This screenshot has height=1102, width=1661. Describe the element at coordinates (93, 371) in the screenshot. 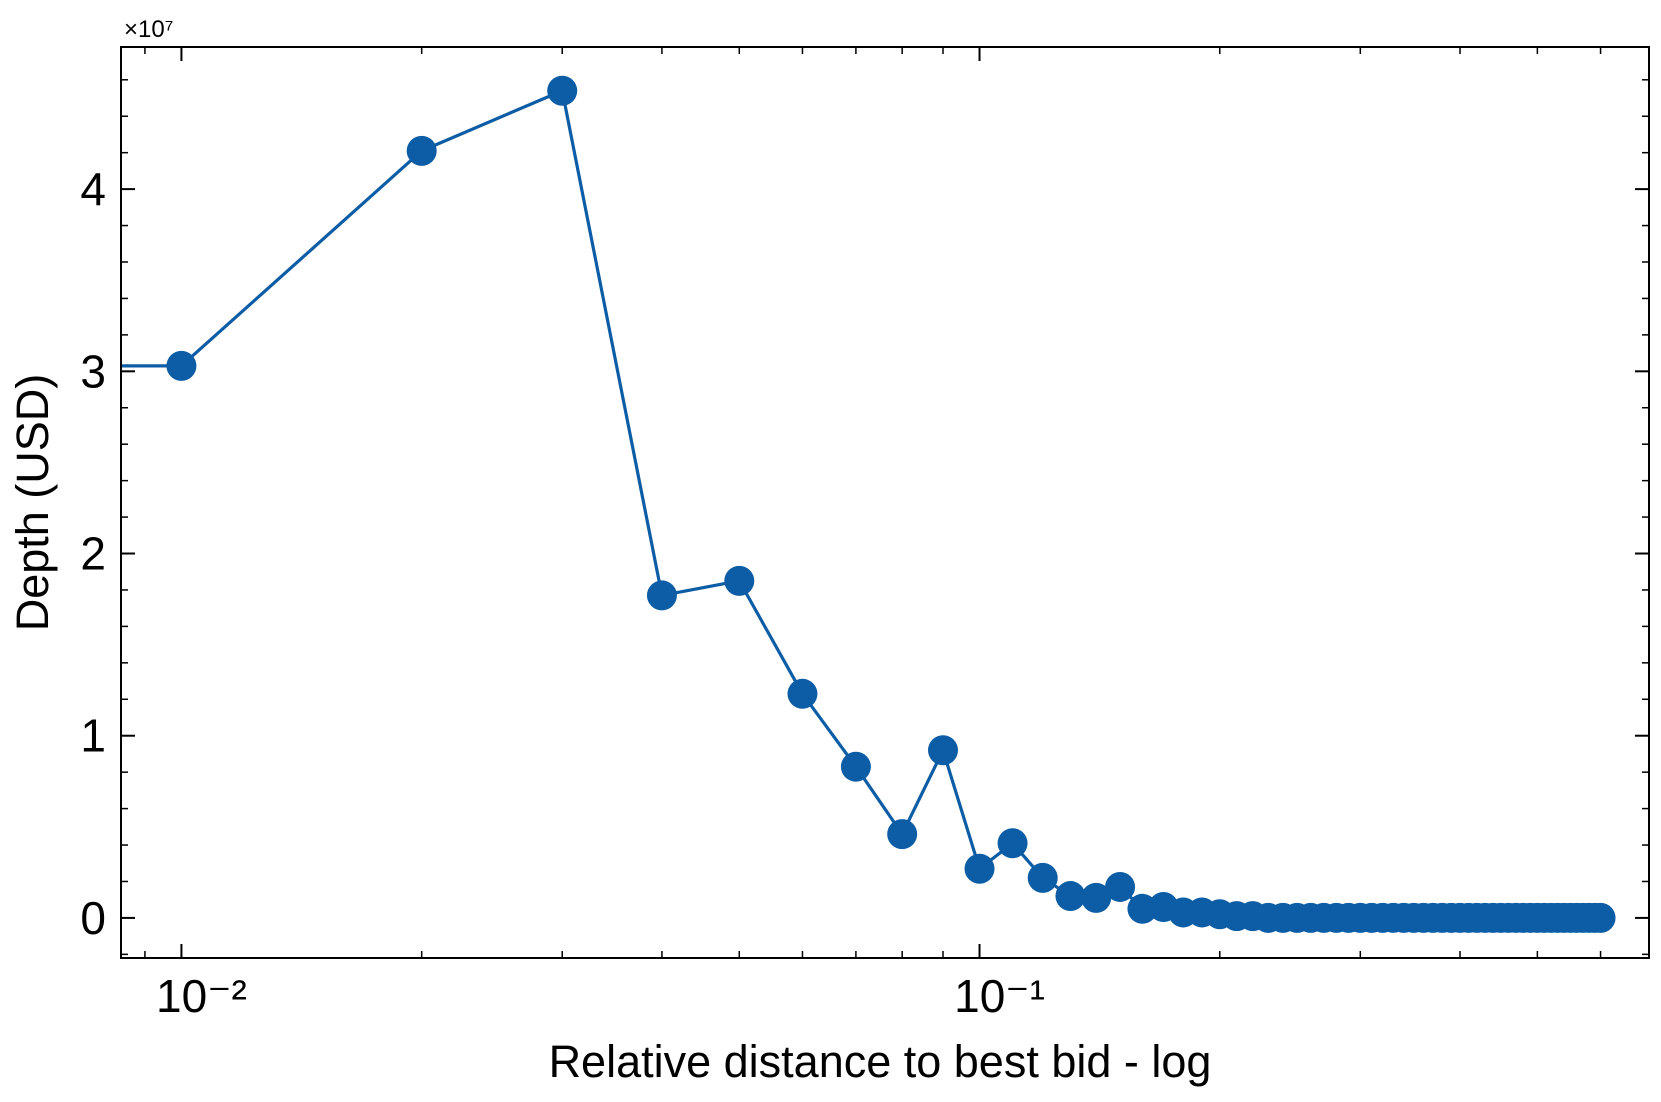

I see `y-tick-label: 3` at that location.